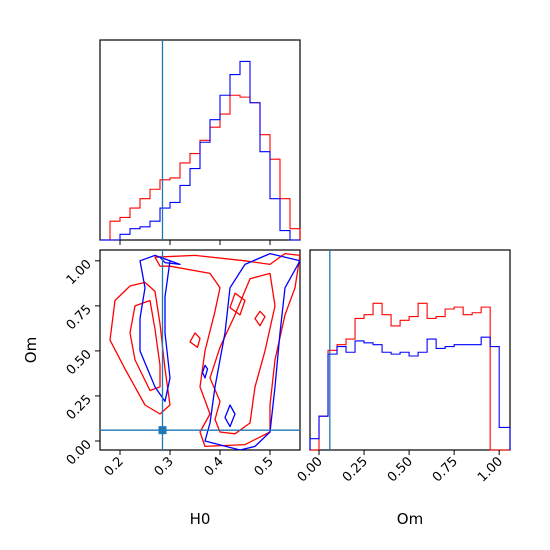 Image resolution: width=550 pixels, height=550 pixels. Describe the element at coordinates (264, 466) in the screenshot. I see `joint-x-tick-label-3: 0.5` at that location.